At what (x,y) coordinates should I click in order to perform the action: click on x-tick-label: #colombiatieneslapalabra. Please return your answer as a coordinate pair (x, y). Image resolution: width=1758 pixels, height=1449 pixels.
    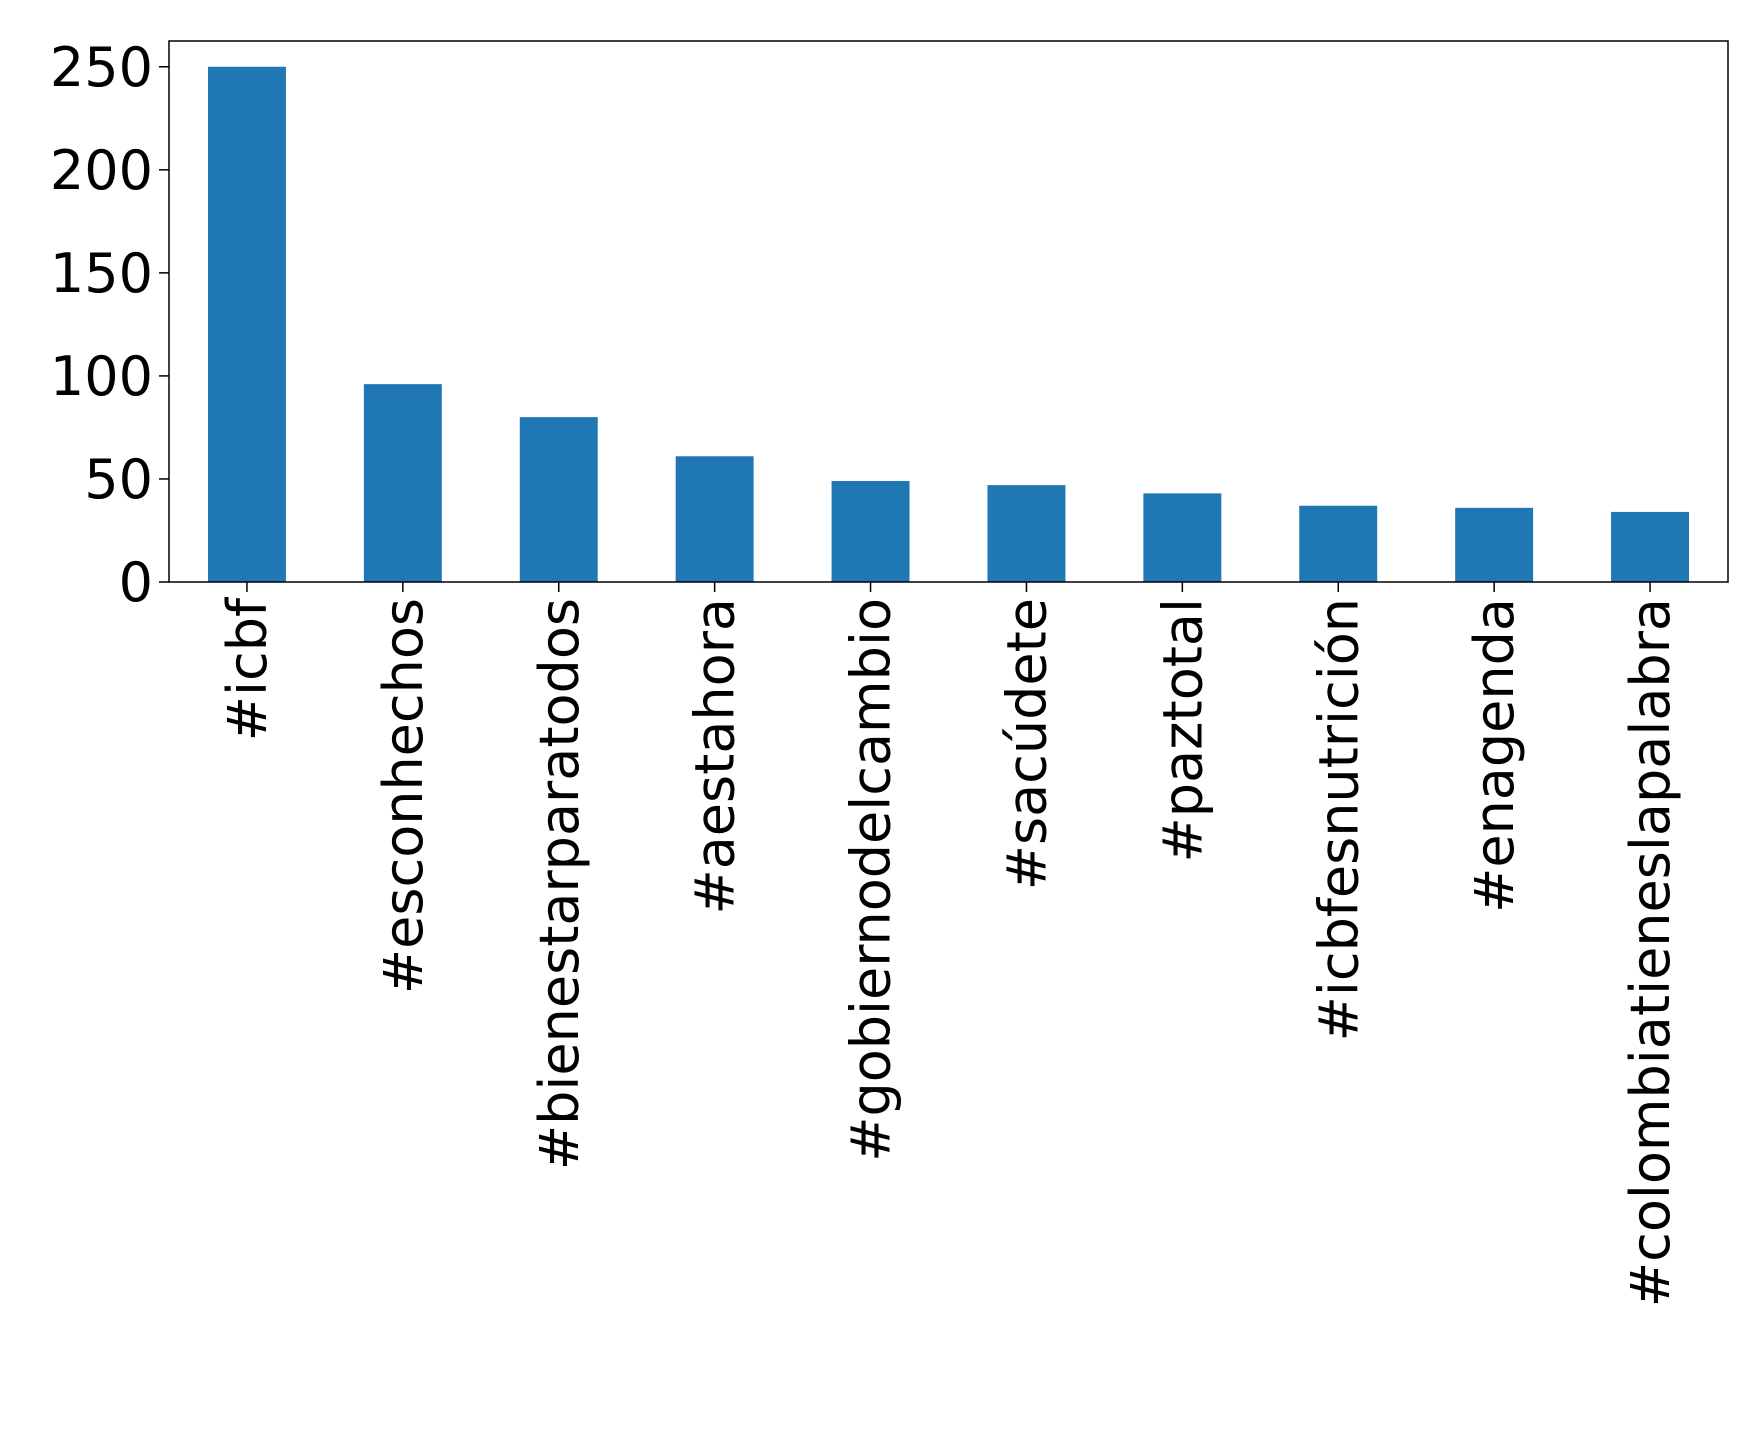
    Looking at the image, I should click on (1650, 952).